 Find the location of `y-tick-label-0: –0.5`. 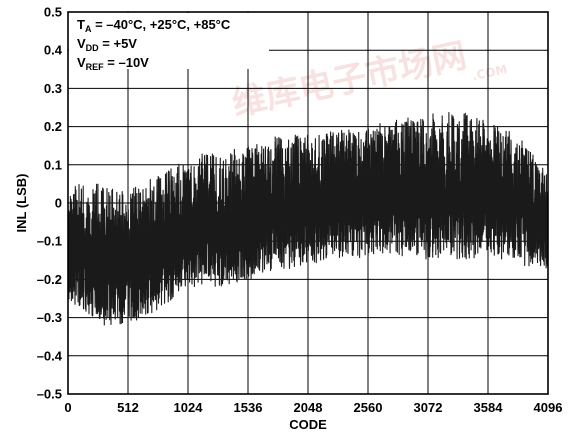

y-tick-label-0: –0.5 is located at coordinates (49, 394).